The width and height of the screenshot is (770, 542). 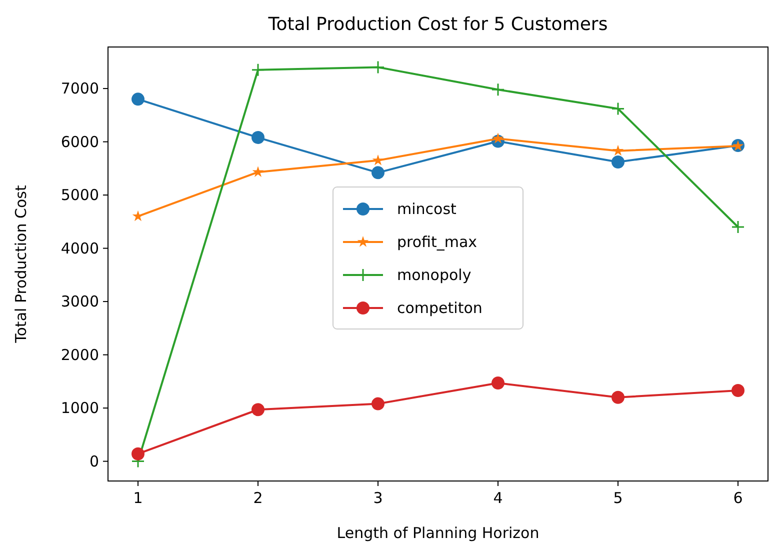 I want to click on x-axis-title: Length of Planning Horizon, so click(x=438, y=533).